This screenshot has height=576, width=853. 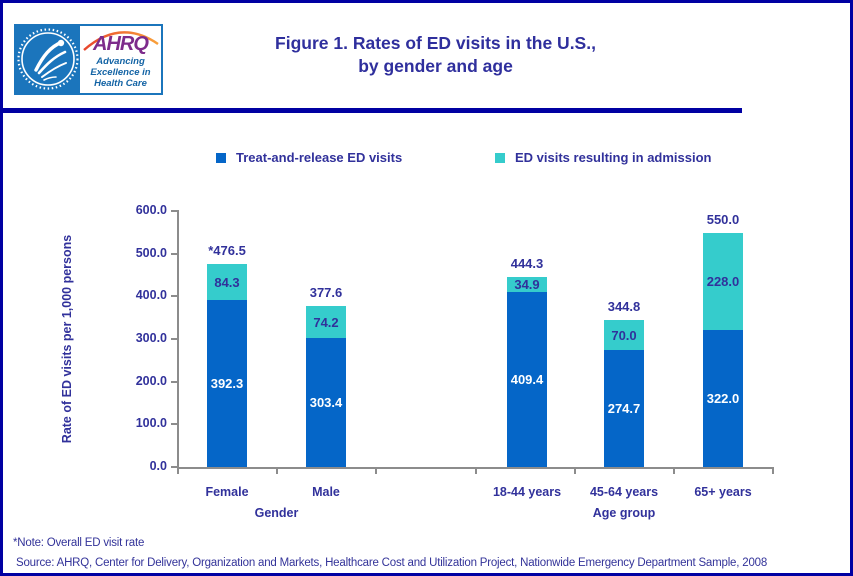 I want to click on tagline-line-2: Excellence in, so click(x=120, y=72).